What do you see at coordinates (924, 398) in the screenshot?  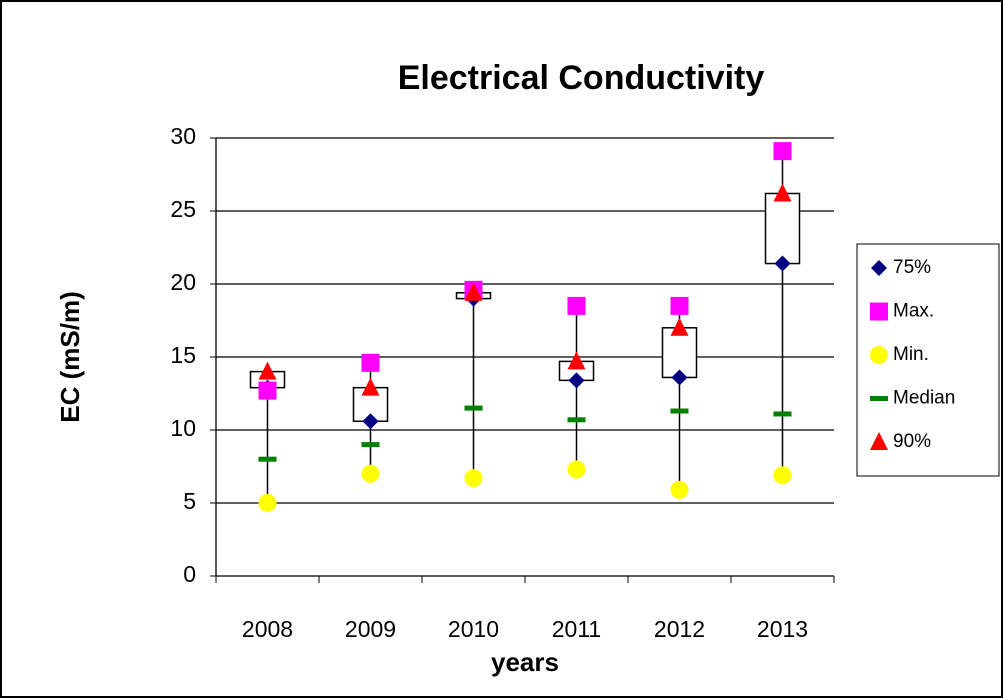 I see `legend-label: Median` at bounding box center [924, 398].